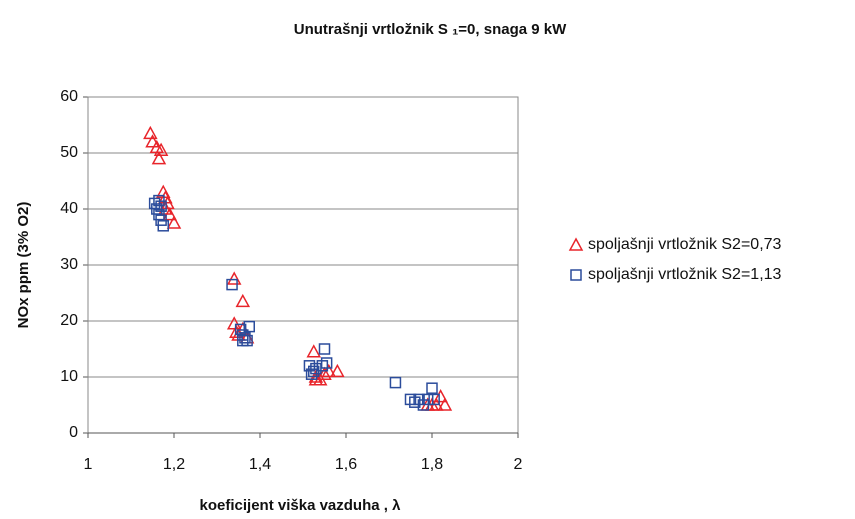  I want to click on chart-title: Unutrašnji vrtložnik S ₁=0, snaga 9 kW, so click(430, 29).